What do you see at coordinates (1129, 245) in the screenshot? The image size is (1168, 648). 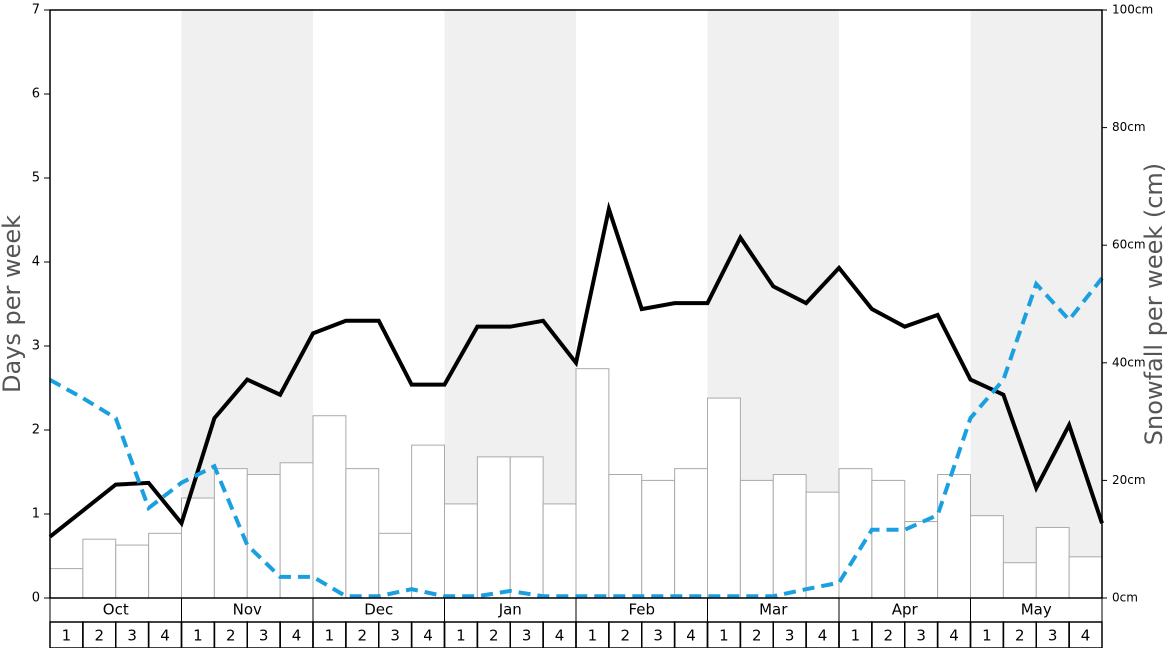 I see `y2-tick-label: 60cm` at bounding box center [1129, 245].